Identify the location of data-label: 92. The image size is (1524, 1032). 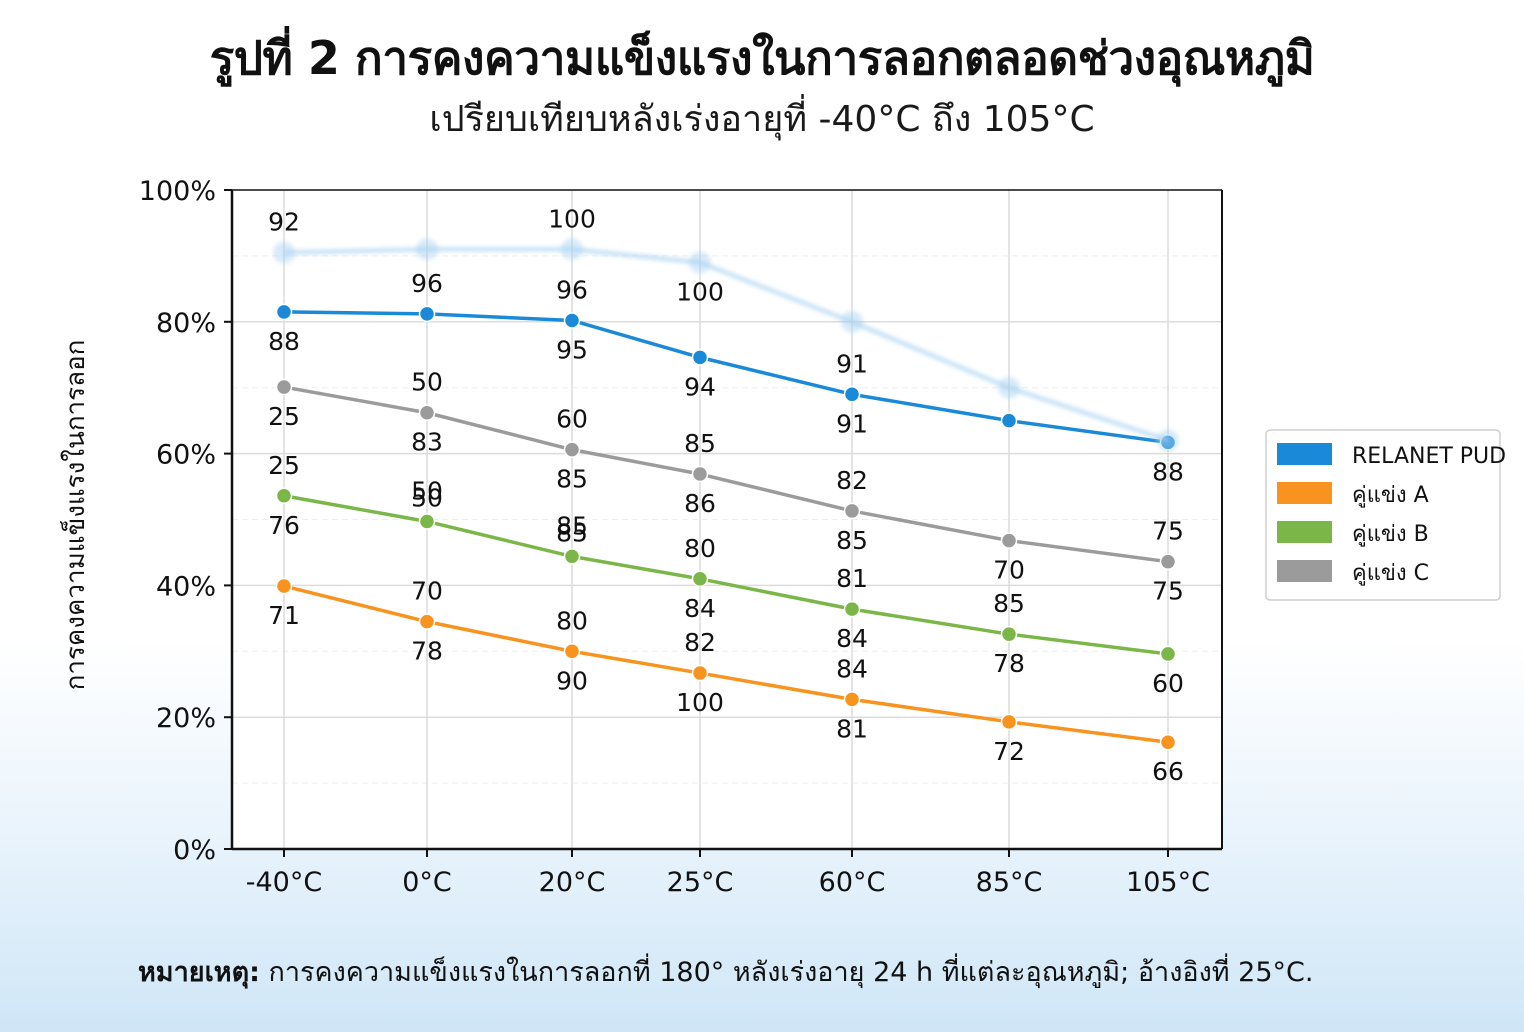
(284, 222).